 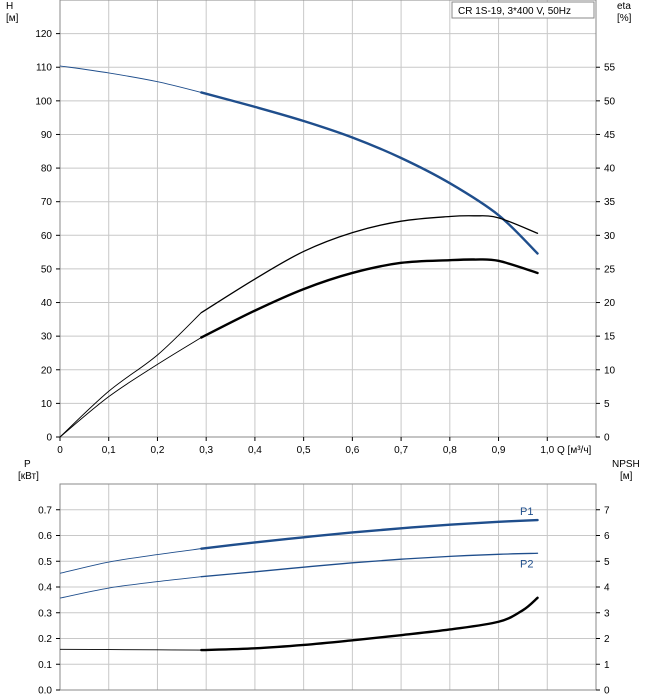 I want to click on x-tick-label: 0,5, so click(x=304, y=450).